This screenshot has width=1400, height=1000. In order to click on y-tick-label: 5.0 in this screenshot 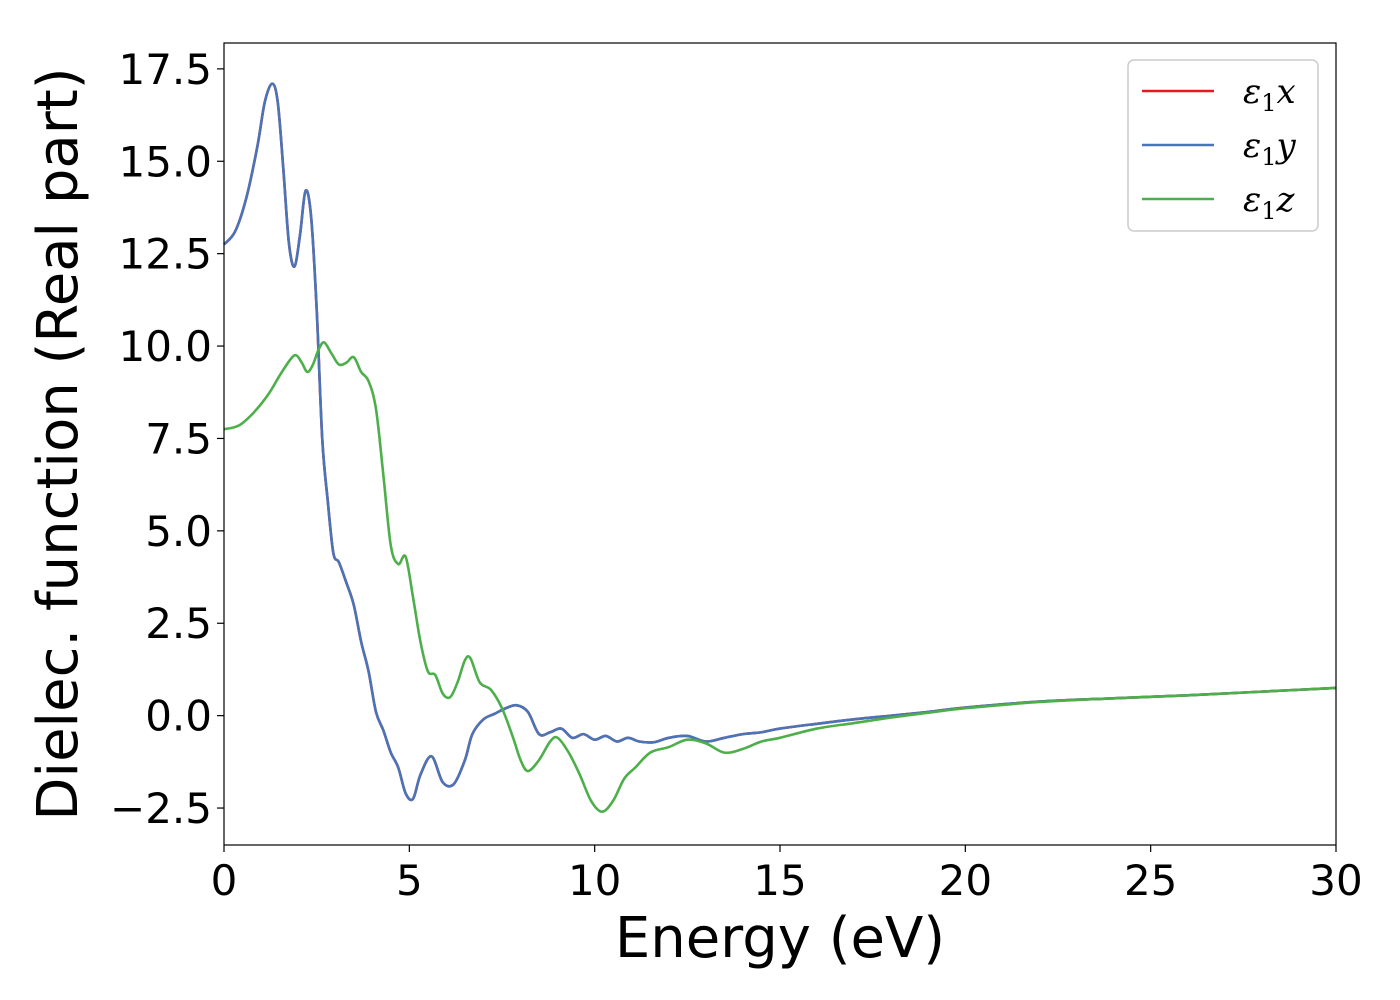, I will do `click(178, 531)`.